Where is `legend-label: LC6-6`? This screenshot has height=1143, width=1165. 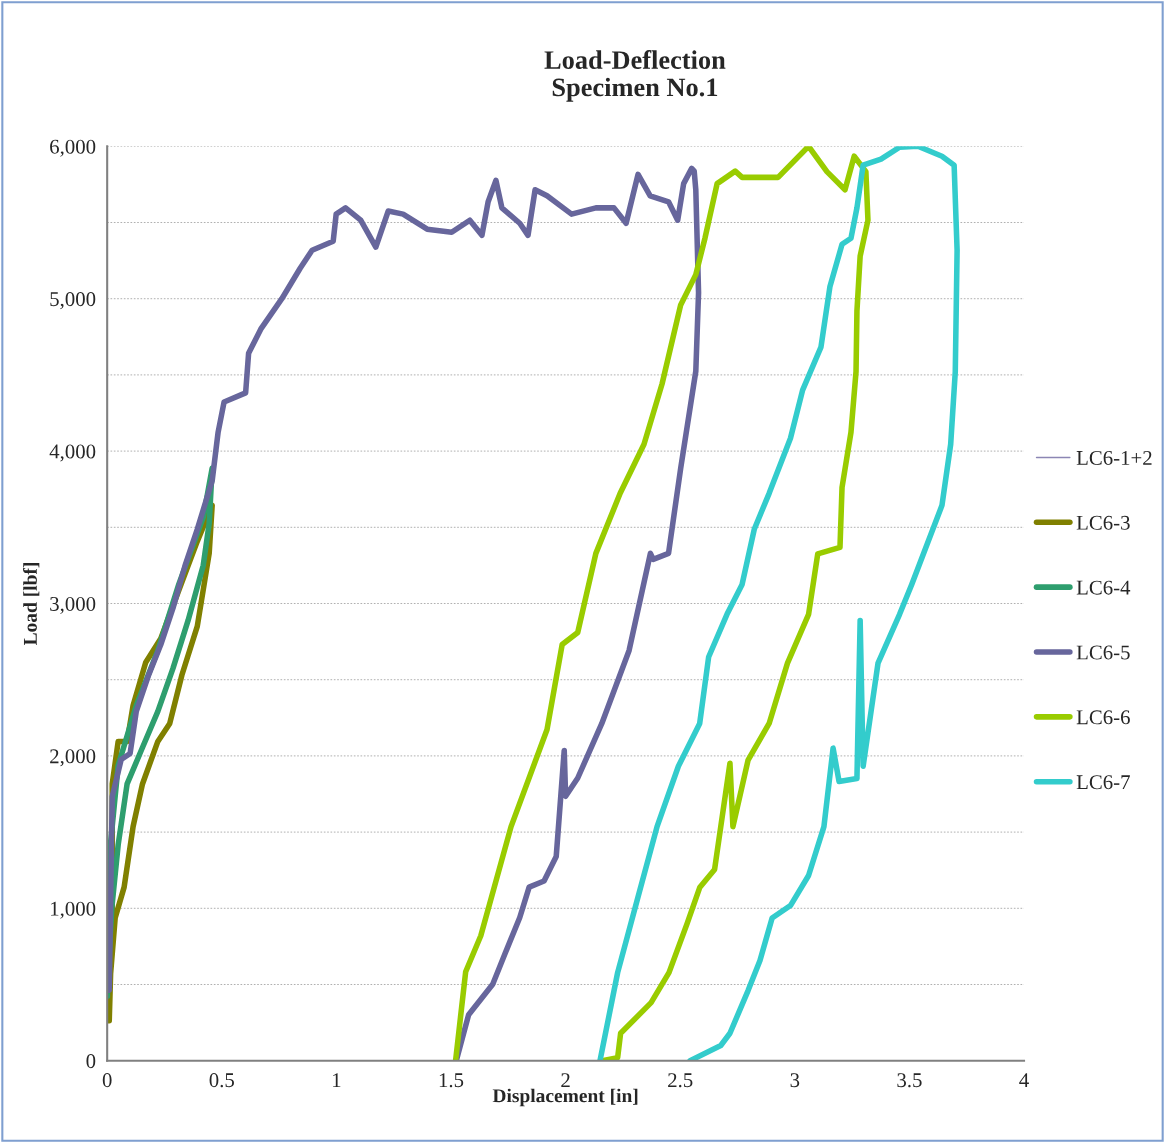
legend-label: LC6-6 is located at coordinates (1103, 717).